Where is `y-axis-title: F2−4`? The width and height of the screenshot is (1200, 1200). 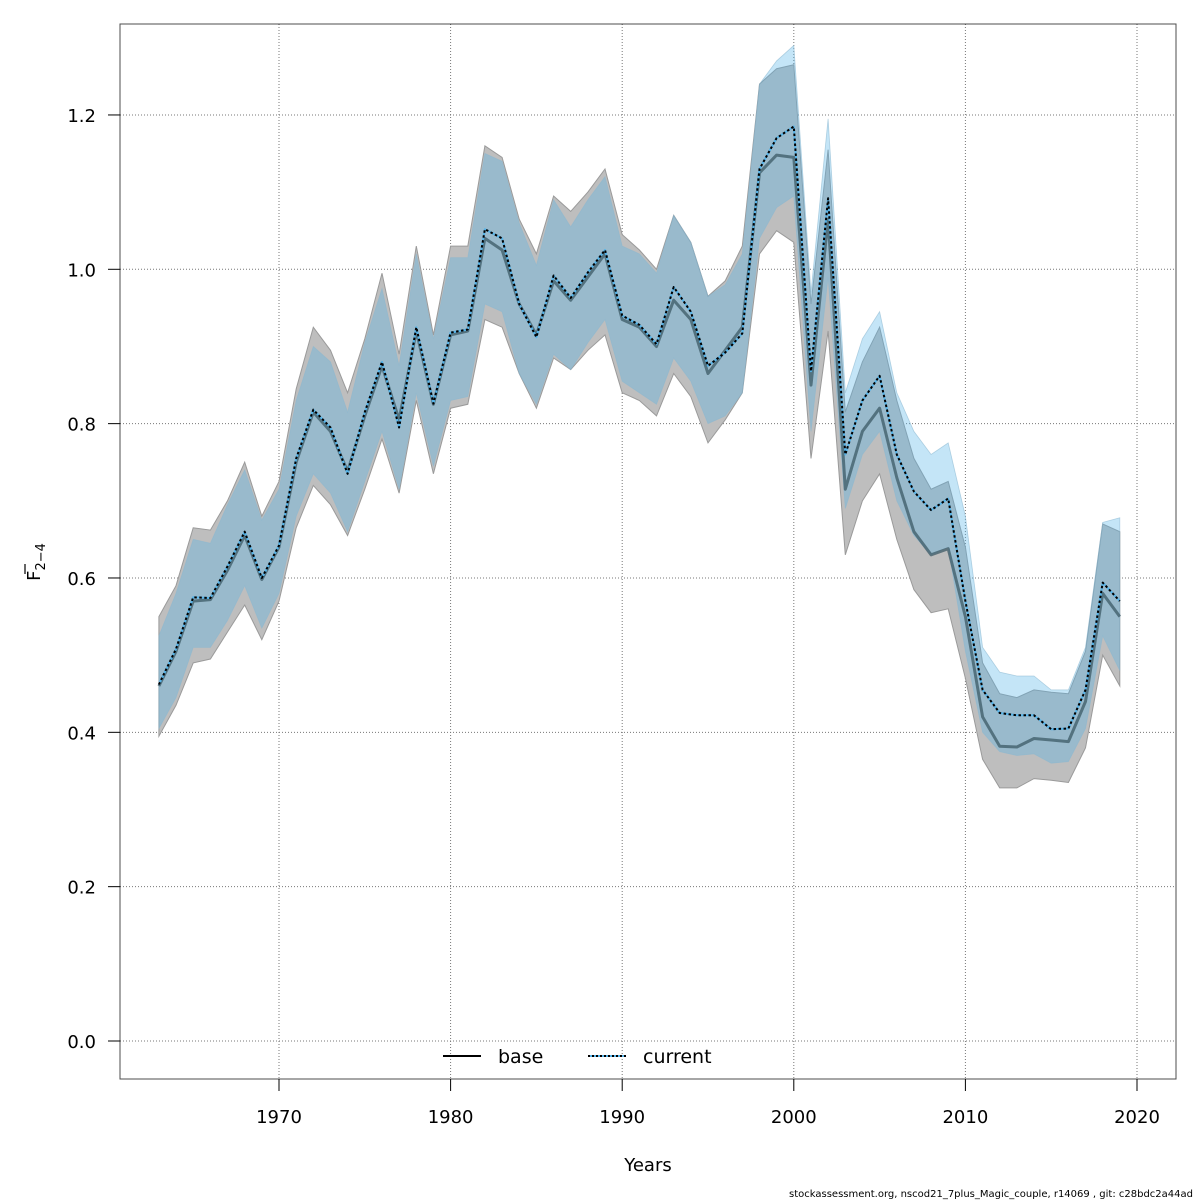 y-axis-title: F2−4 is located at coordinates (36, 562).